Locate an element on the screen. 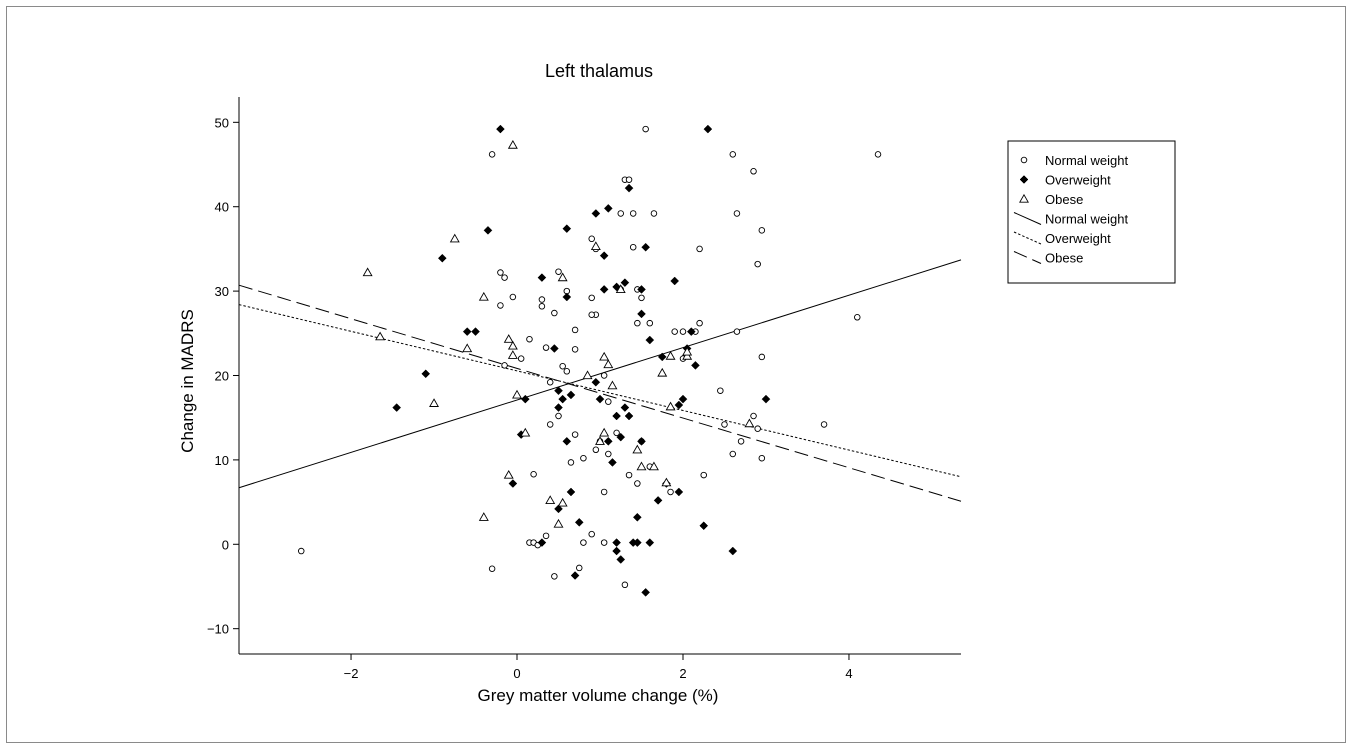 Image resolution: width=1354 pixels, height=751 pixels. y-tick-label: 50 is located at coordinates (222, 122).